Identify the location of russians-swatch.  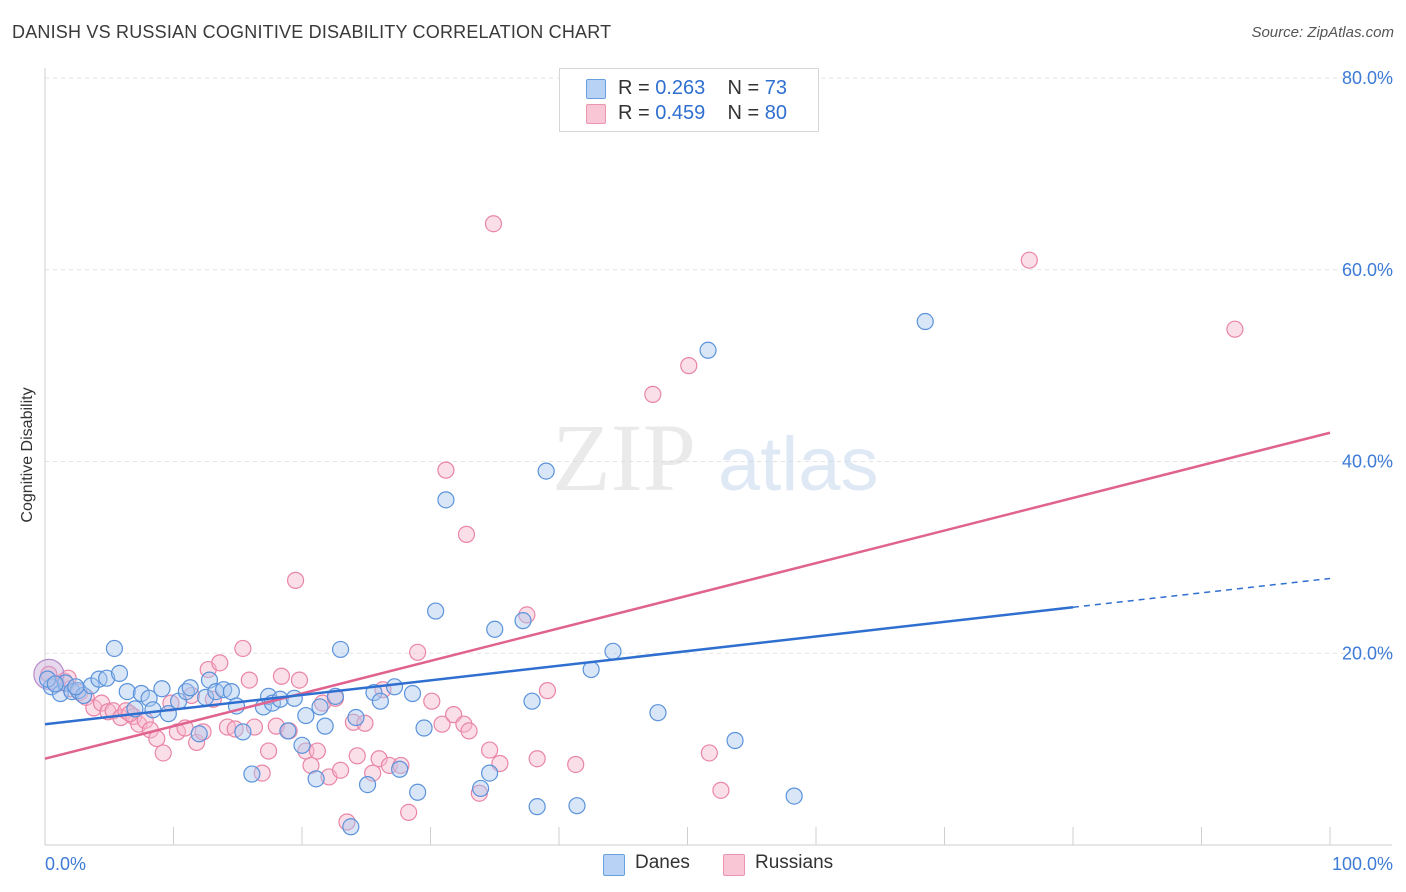
(596, 114).